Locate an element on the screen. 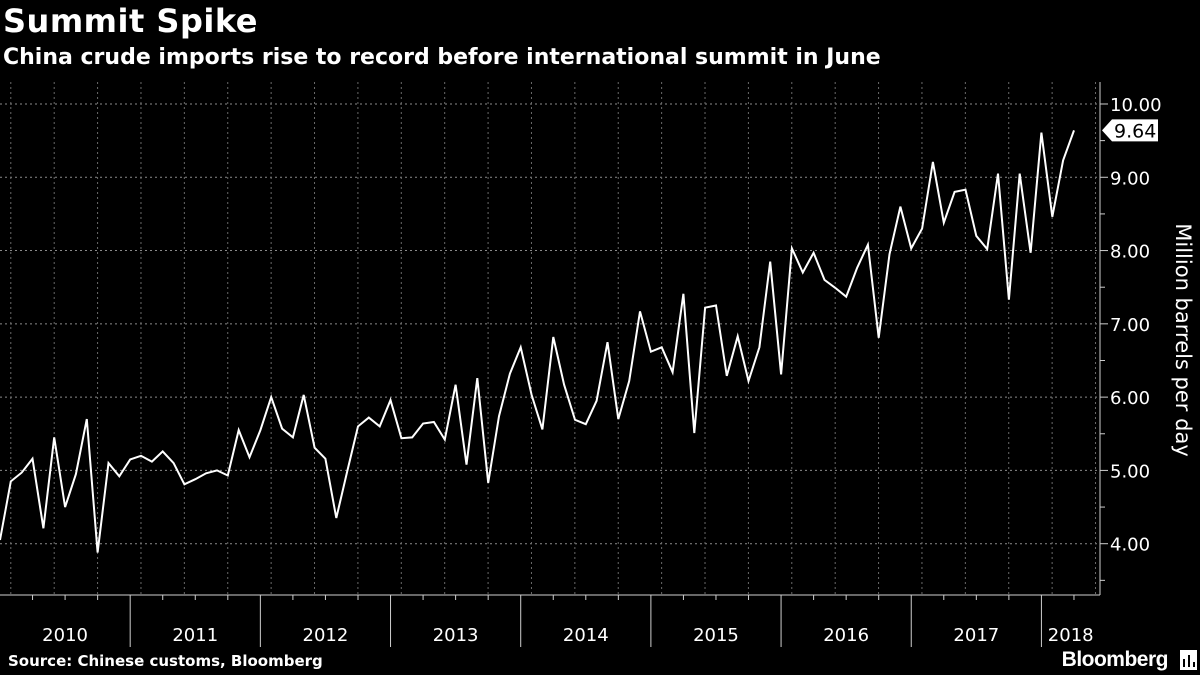 The width and height of the screenshot is (1200, 675). value-callout: 9.64 is located at coordinates (1130, 130).